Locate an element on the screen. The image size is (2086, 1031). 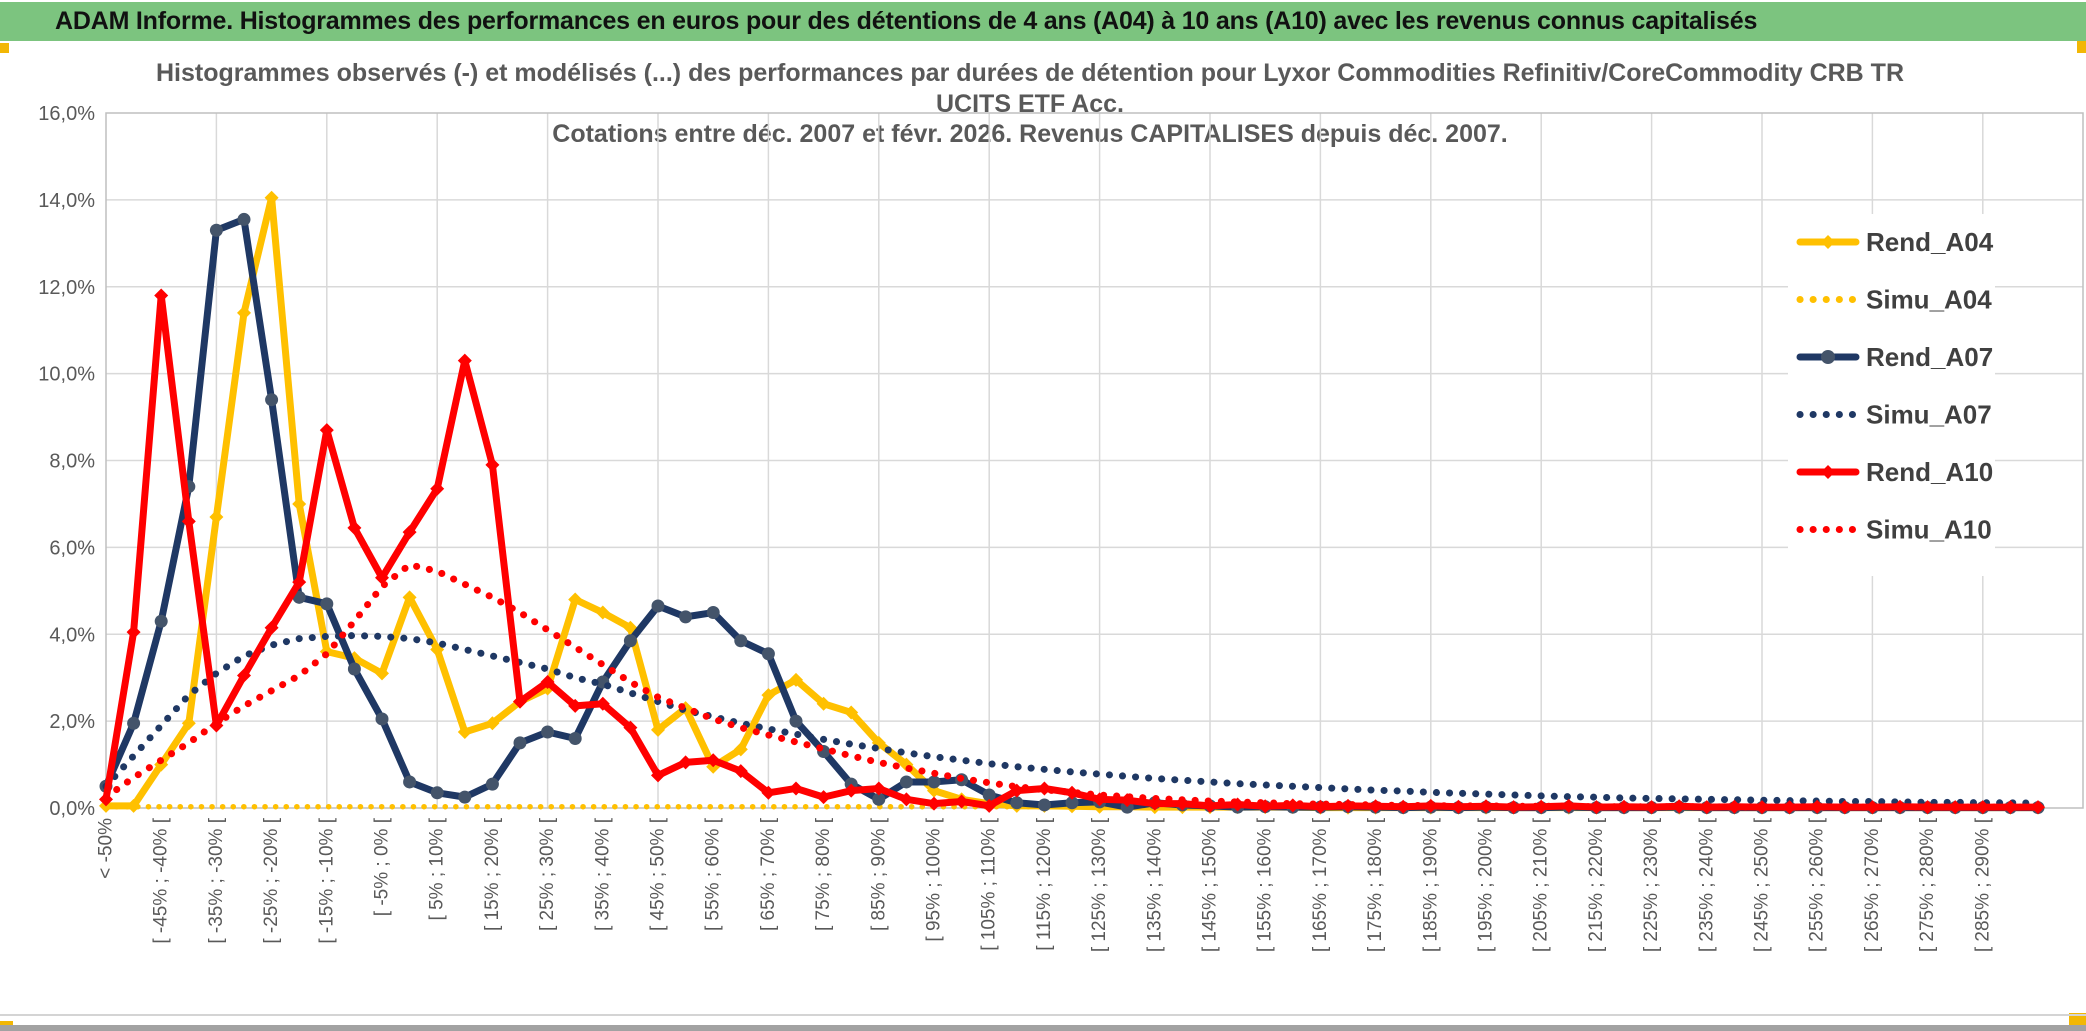
legend-label: Simu_A04 is located at coordinates (1929, 300).